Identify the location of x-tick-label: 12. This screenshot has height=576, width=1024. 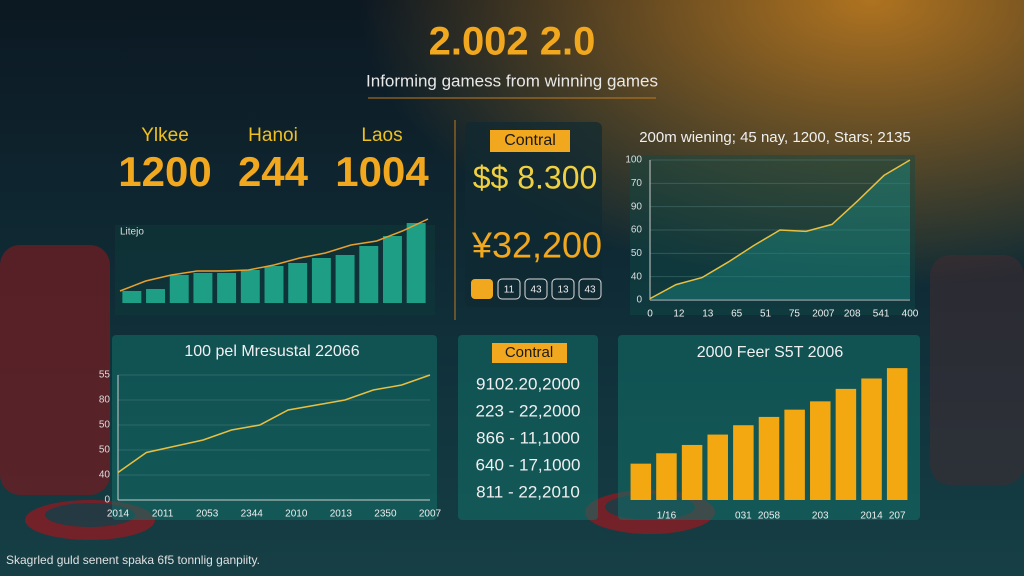
(679, 314).